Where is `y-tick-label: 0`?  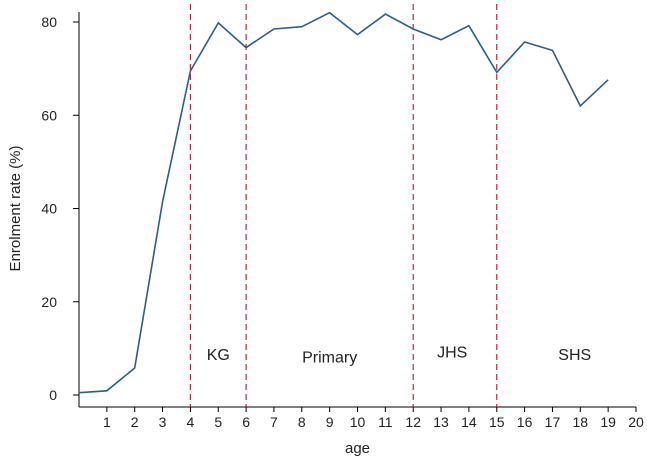 y-tick-label: 0 is located at coordinates (53, 395).